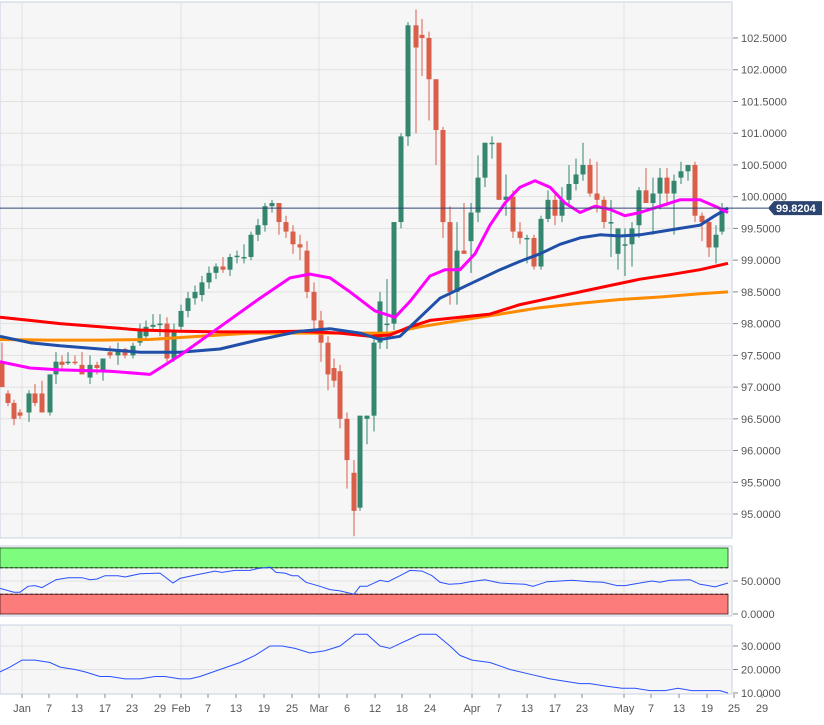  I want to click on price-tick-label: 101.5000, so click(764, 102).